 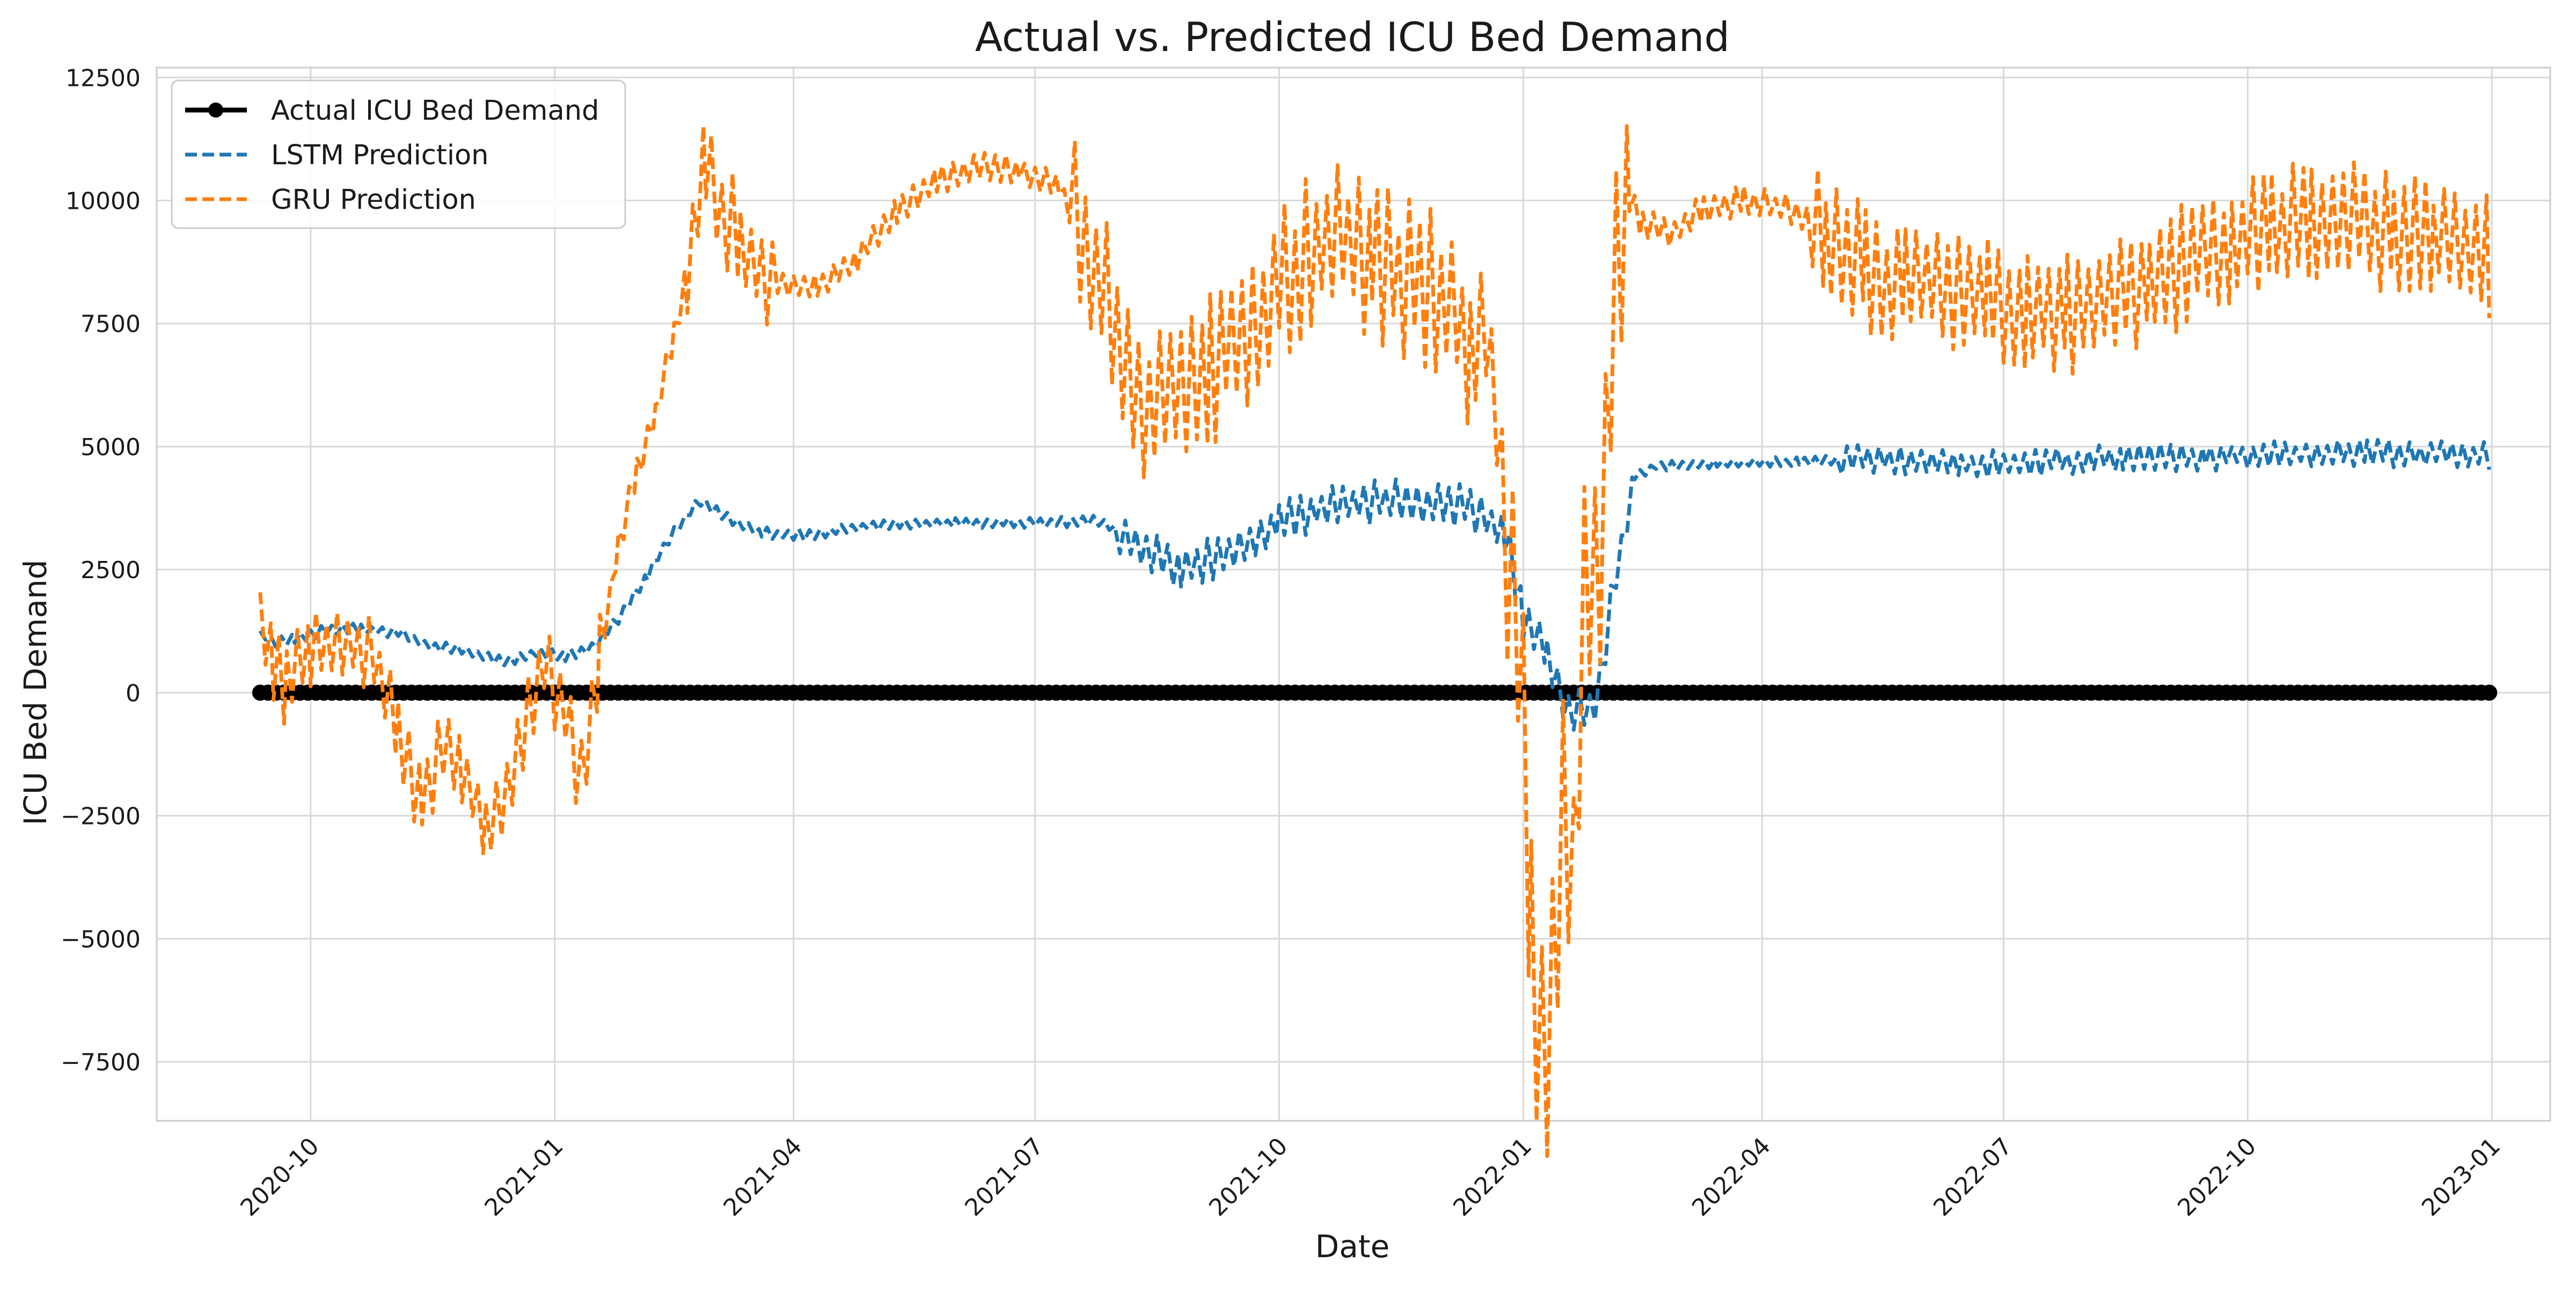 I want to click on legend-label-lstm-prediction: LSTM Prediction, so click(x=380, y=155).